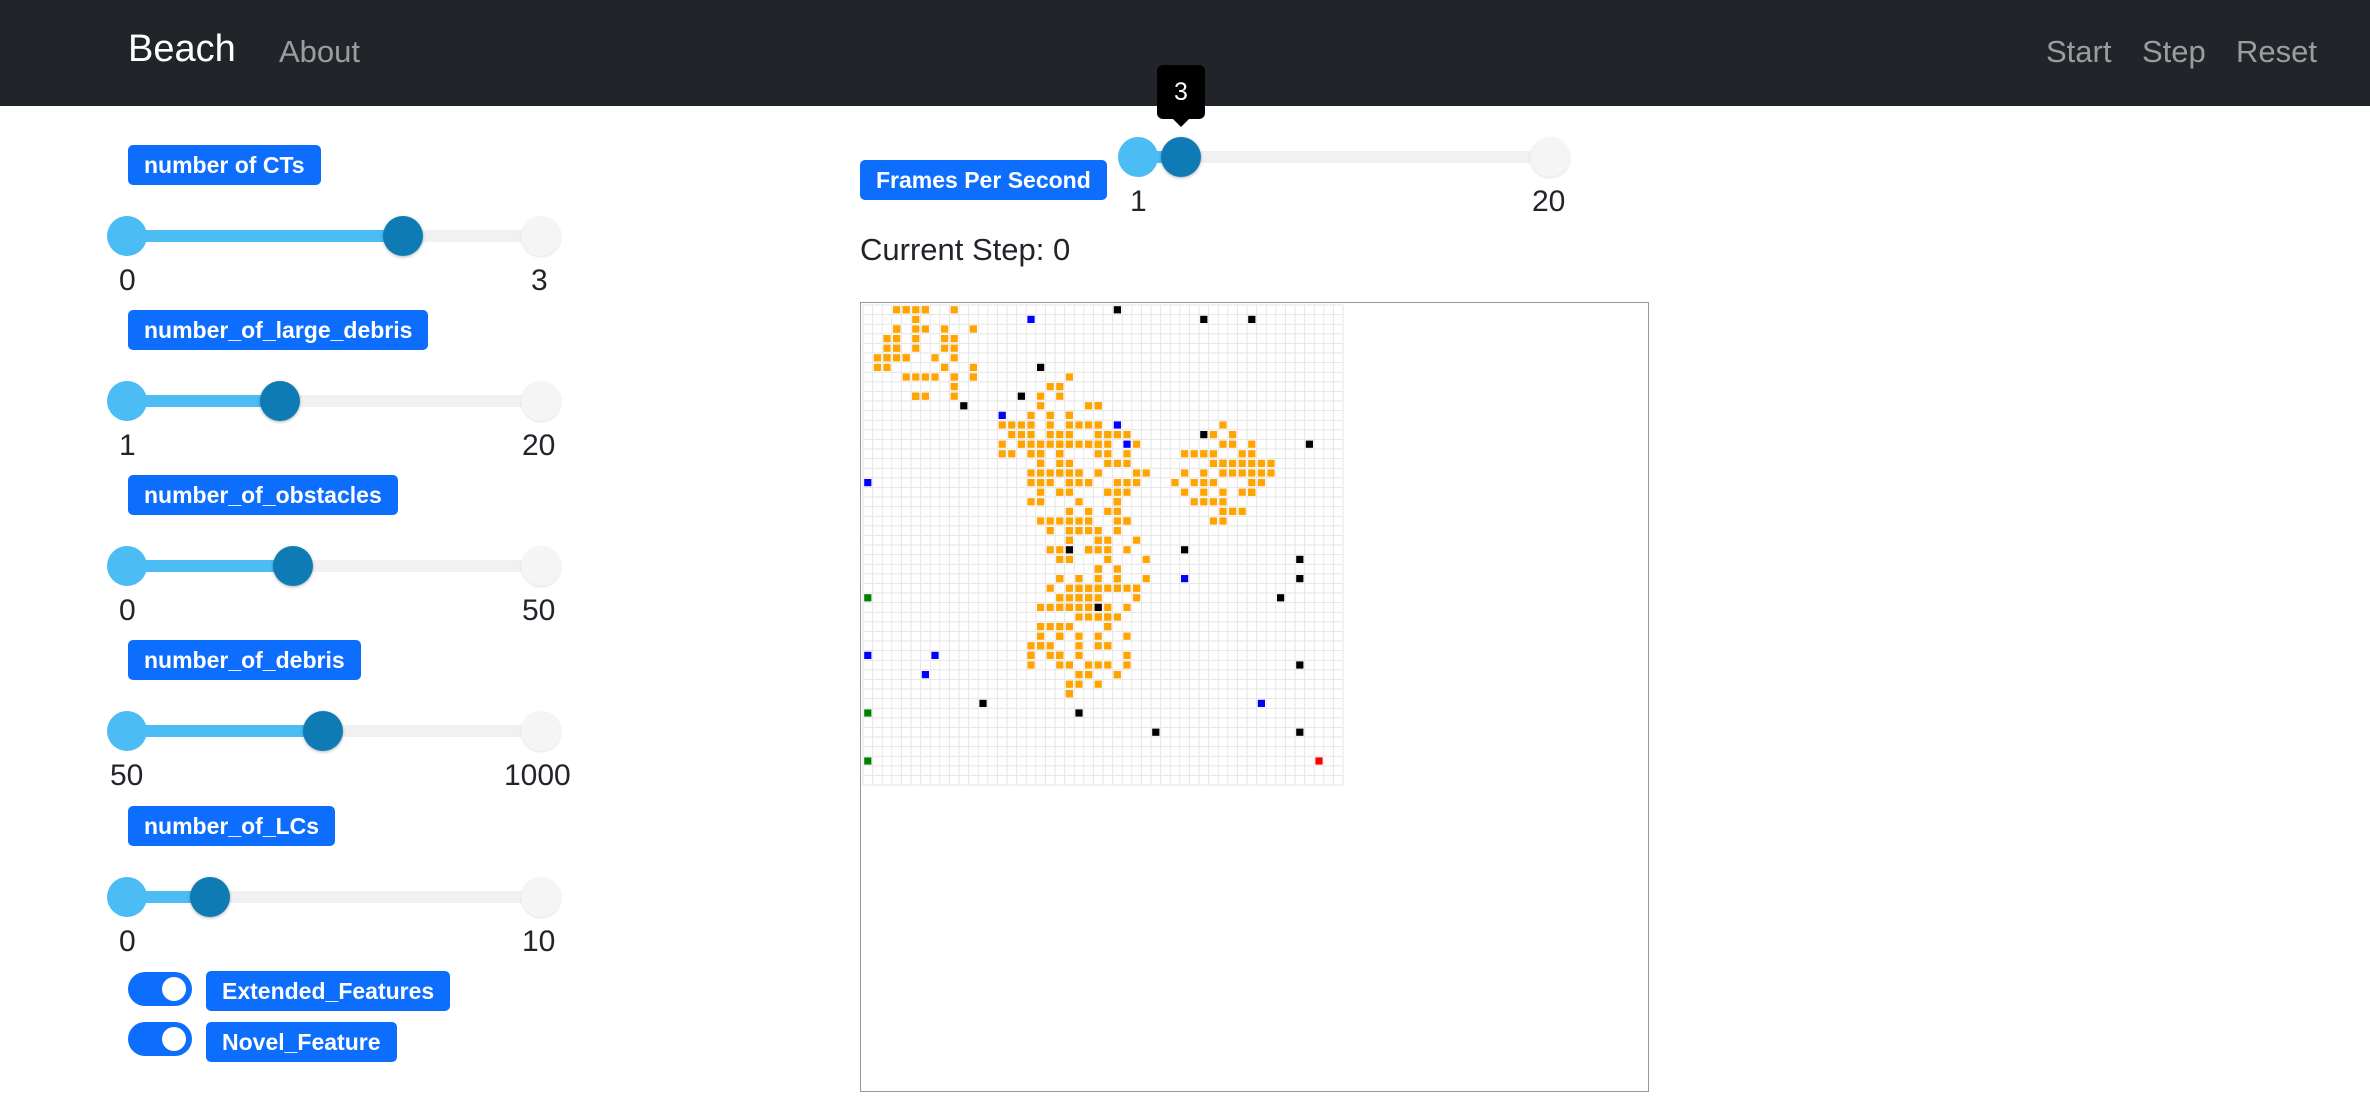 The width and height of the screenshot is (2370, 1105). I want to click on slider-debris, so click(334, 731).